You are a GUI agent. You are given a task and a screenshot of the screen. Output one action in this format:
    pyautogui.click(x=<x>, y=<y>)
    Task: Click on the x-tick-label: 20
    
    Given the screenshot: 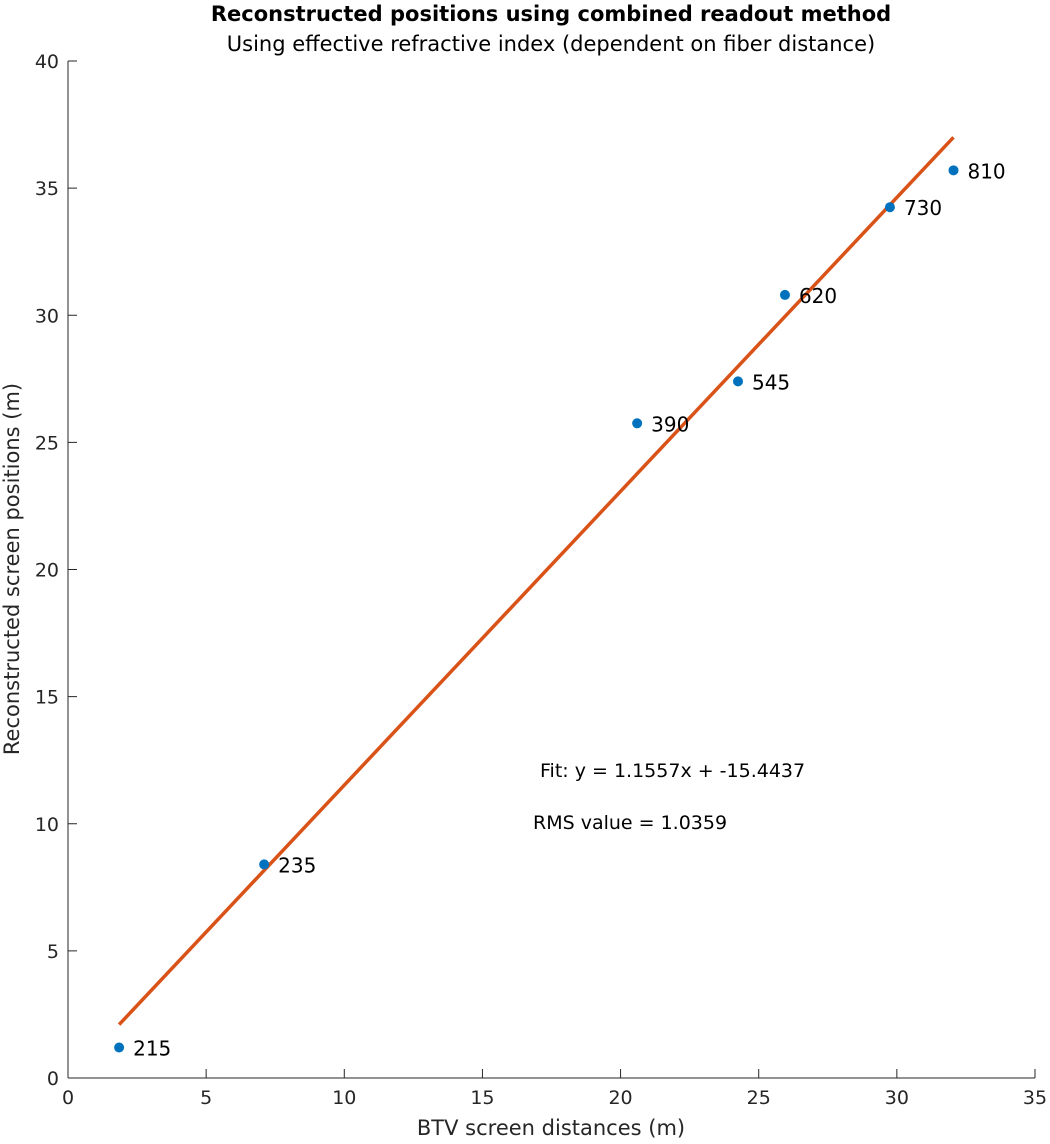 What is the action you would take?
    pyautogui.click(x=620, y=1098)
    